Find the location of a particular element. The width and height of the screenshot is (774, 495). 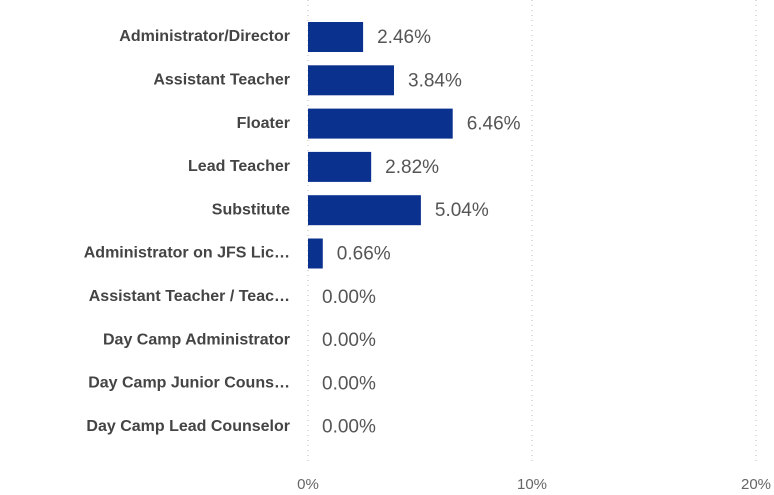

value-label: 5.04% is located at coordinates (462, 210).